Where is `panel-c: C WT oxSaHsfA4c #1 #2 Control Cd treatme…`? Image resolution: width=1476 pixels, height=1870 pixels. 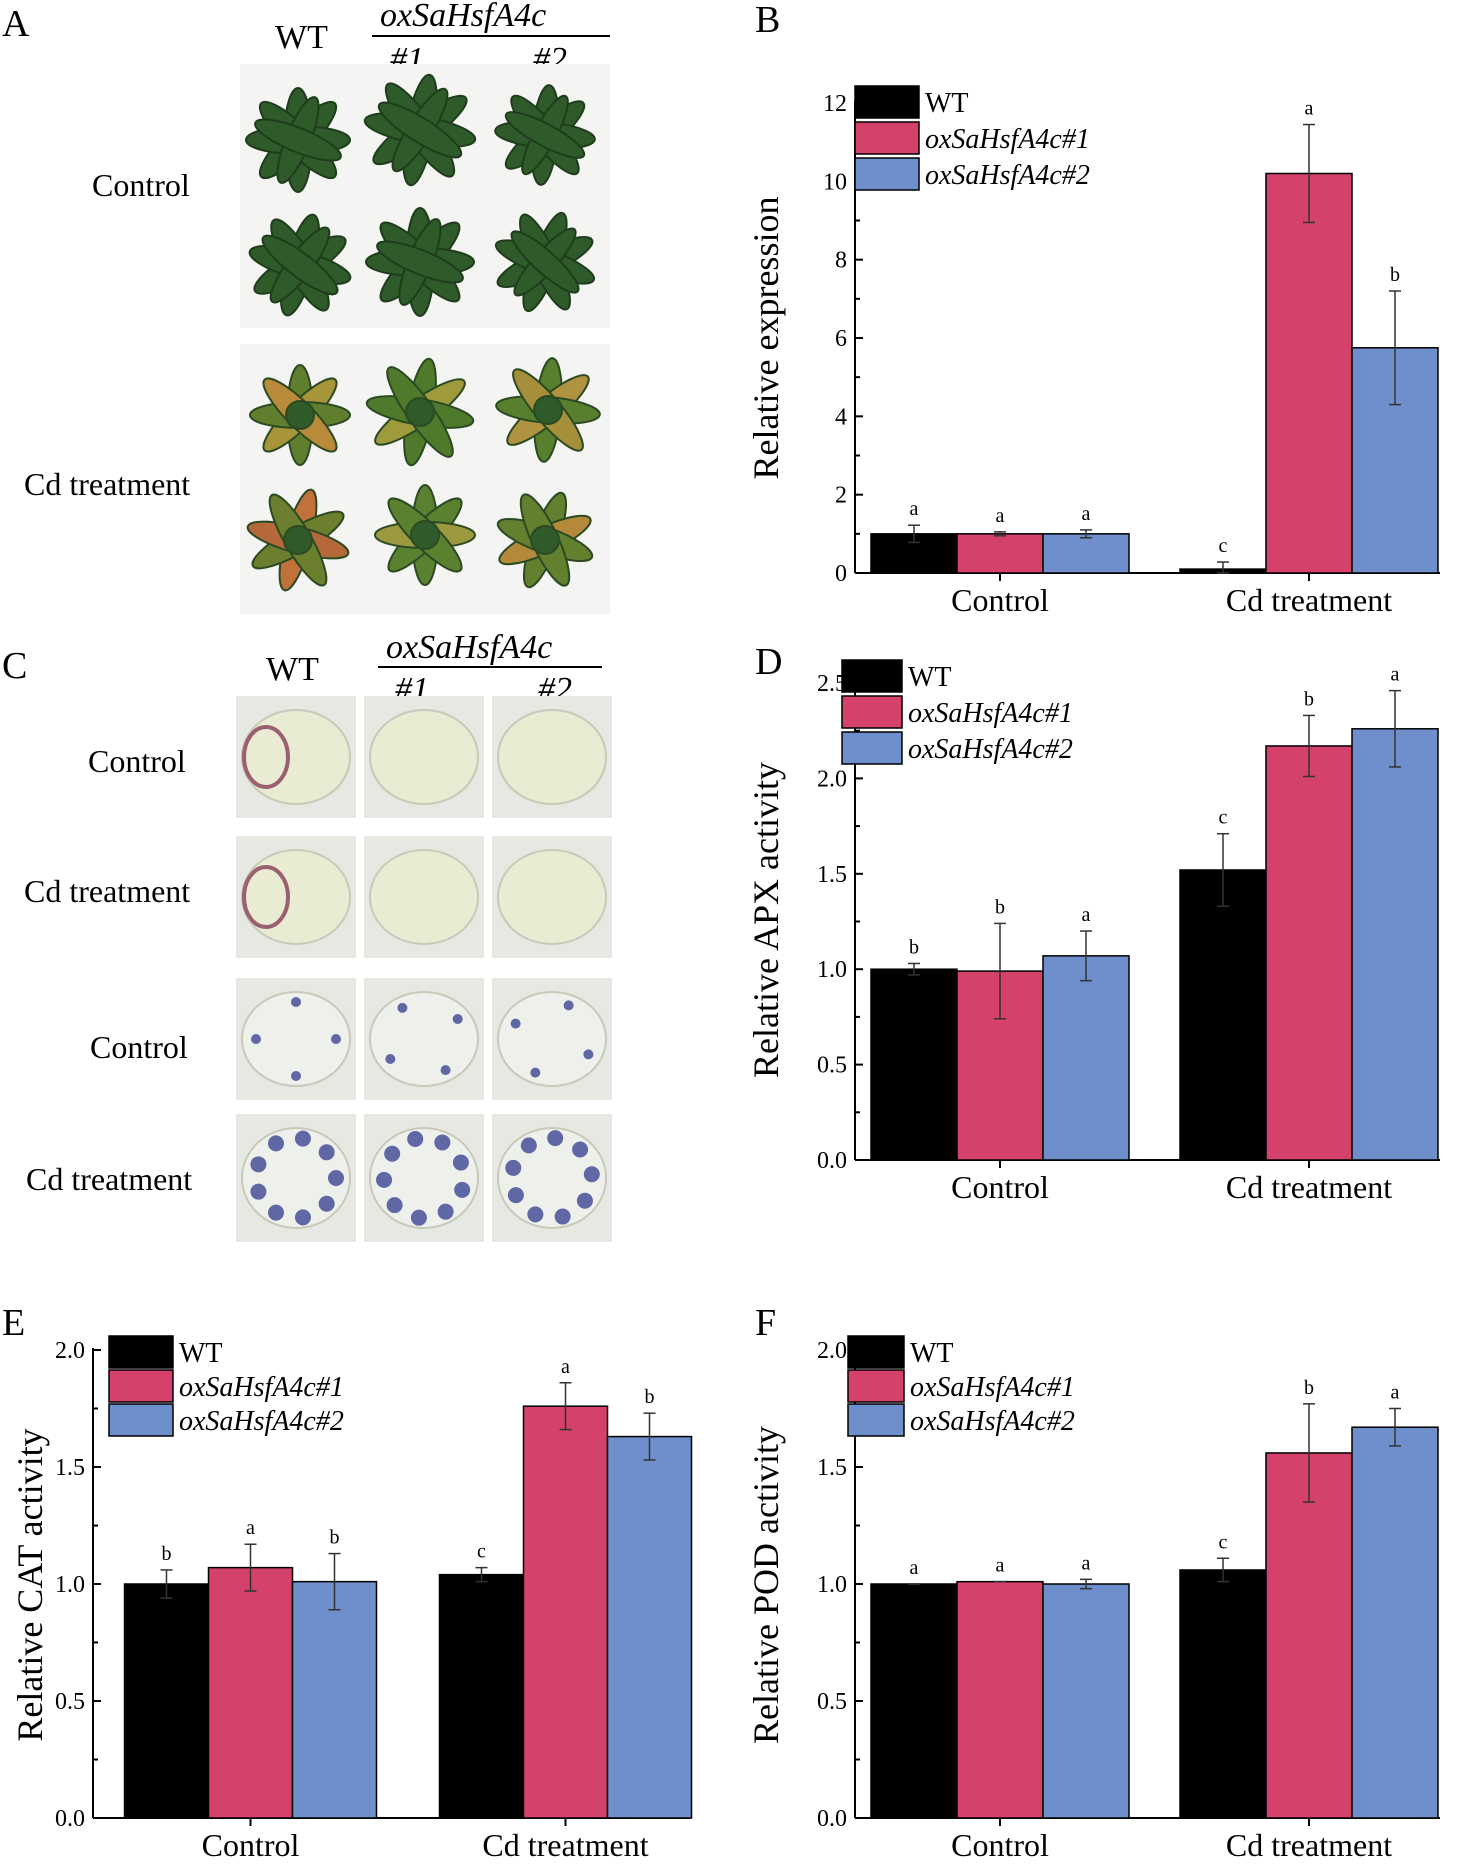
panel-c: C WT oxSaHsfA4c #1 #2 Control Cd treatme… is located at coordinates (307, 935).